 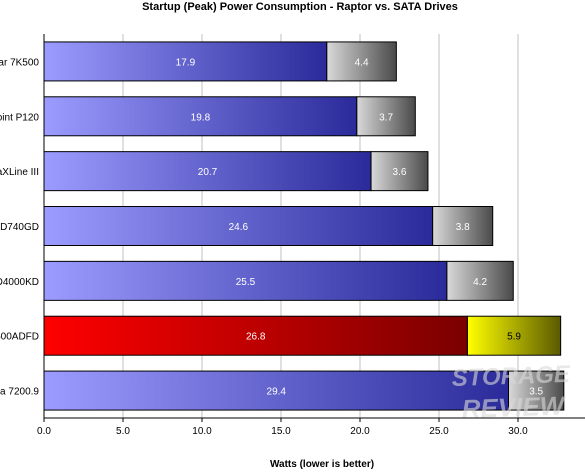 I want to click on watermark-line-1: STORAGE, so click(x=511, y=376).